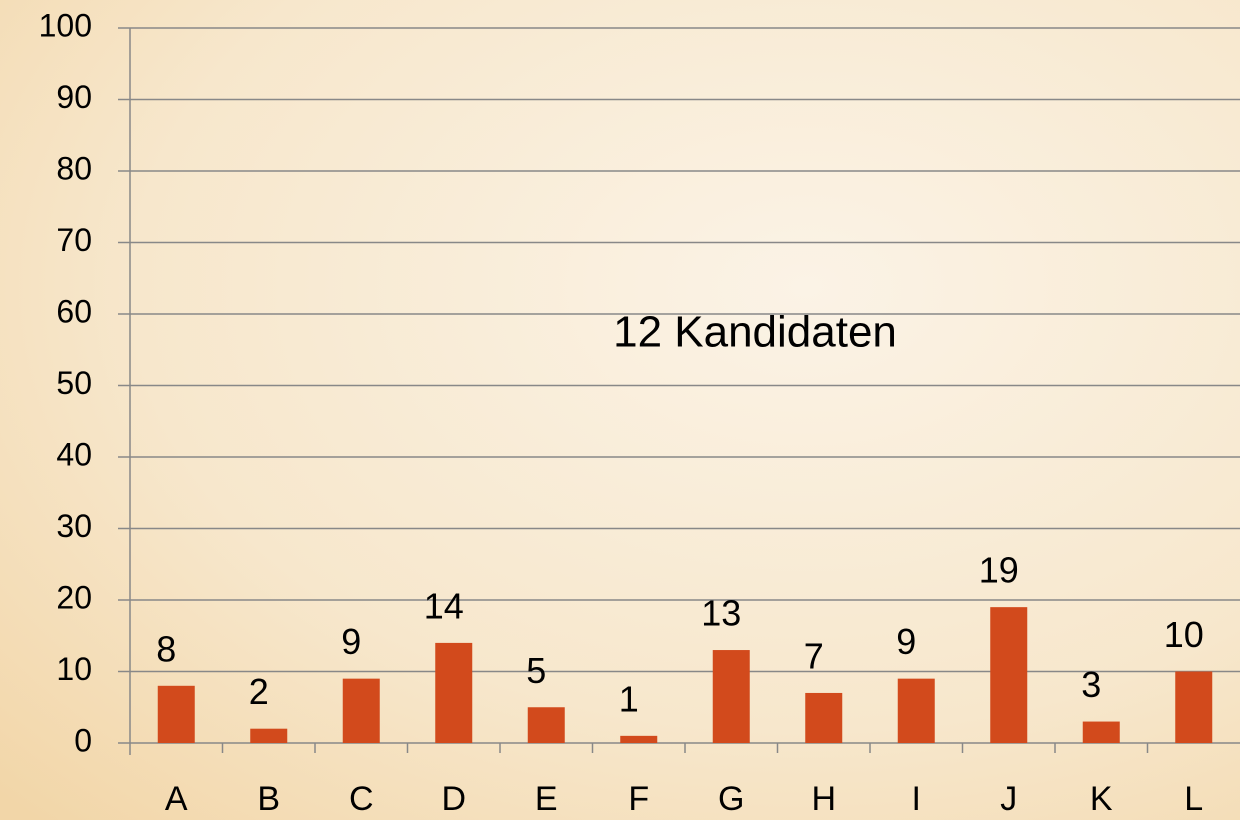 This screenshot has height=820, width=1240. I want to click on data-label: 3, so click(1091, 684).